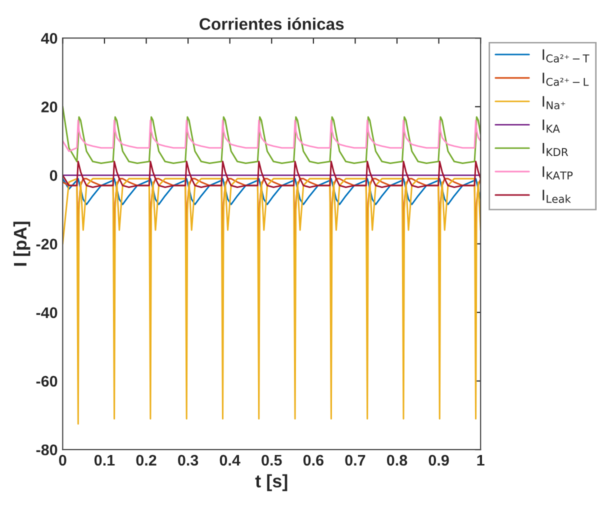 The image size is (597, 508). Describe the element at coordinates (554, 103) in the screenshot. I see `legend-label: I$_{Na⁺}$` at that location.